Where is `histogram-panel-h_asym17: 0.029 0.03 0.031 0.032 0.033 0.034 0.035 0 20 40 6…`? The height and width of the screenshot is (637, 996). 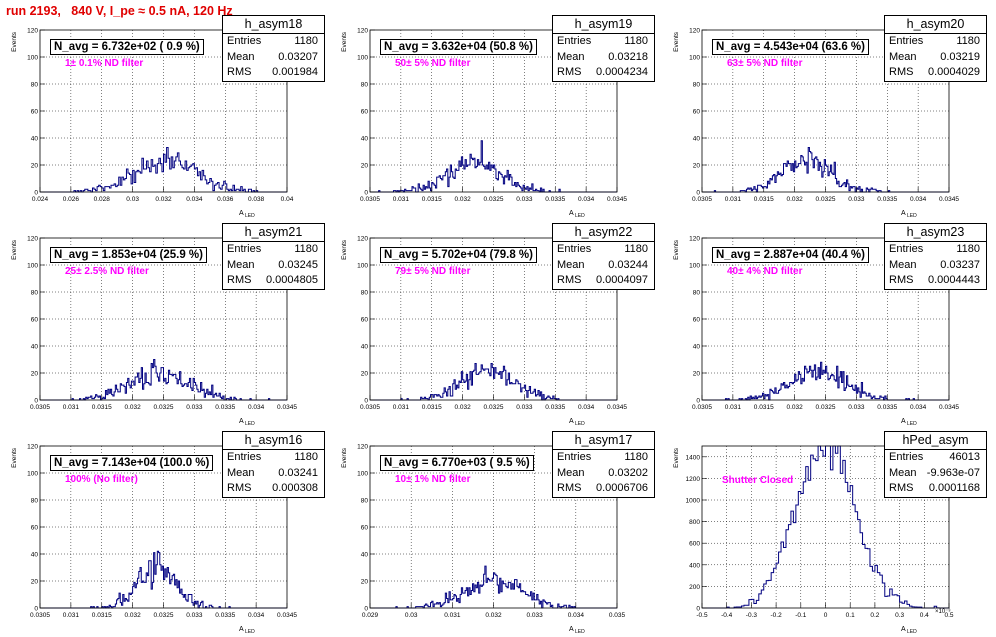 histogram-panel-h_asym17: 0.029 0.03 0.031 0.032 0.033 0.034 0.035 0 20 40 6… is located at coordinates (495, 533).